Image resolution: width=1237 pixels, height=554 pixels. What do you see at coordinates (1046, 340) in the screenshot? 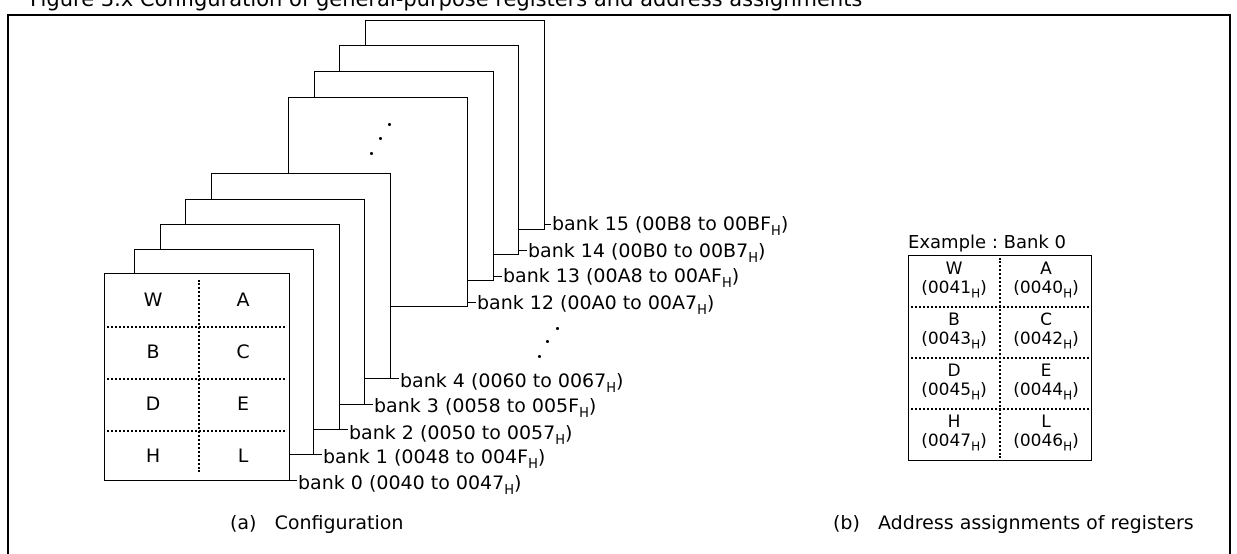
I see `example-addr: (0042H)` at bounding box center [1046, 340].